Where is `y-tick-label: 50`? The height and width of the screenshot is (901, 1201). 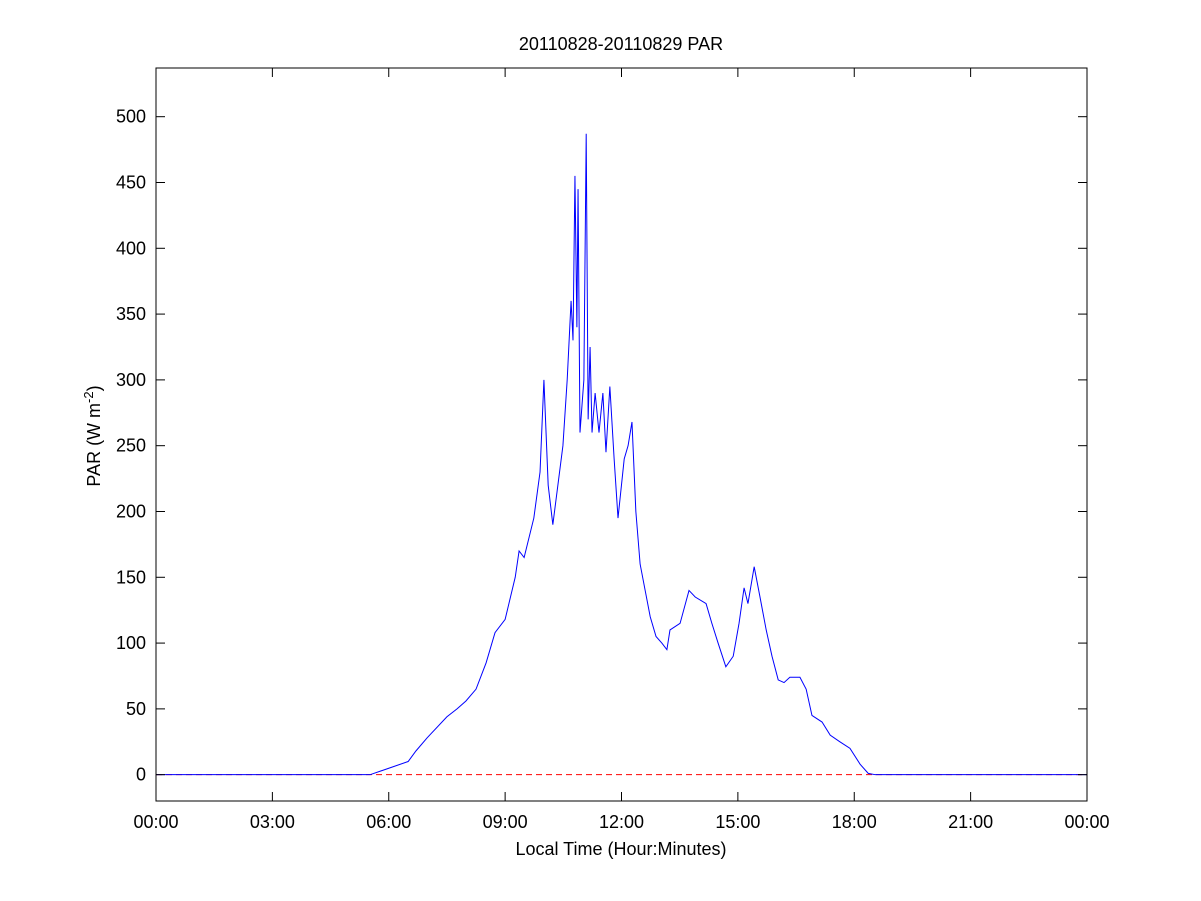 y-tick-label: 50 is located at coordinates (136, 709).